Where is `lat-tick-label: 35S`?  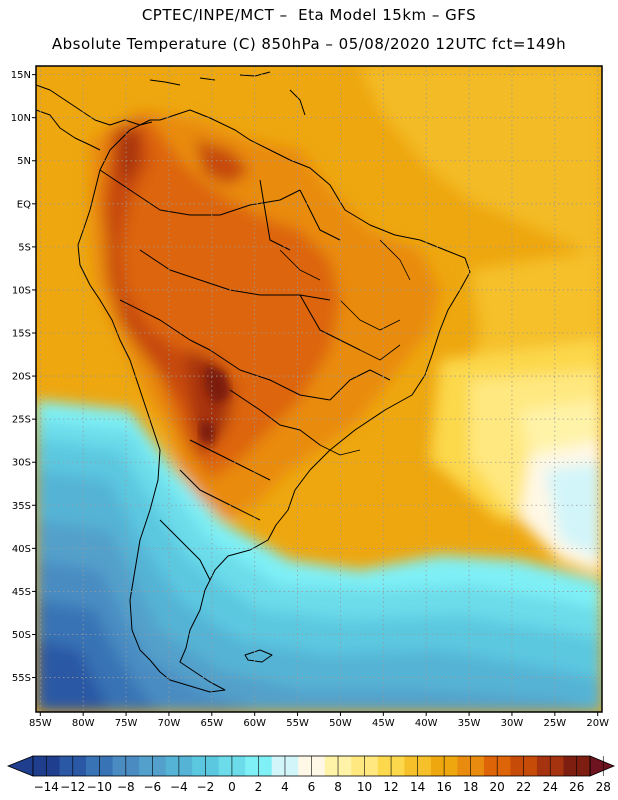
lat-tick-label: 35S is located at coordinates (21, 506).